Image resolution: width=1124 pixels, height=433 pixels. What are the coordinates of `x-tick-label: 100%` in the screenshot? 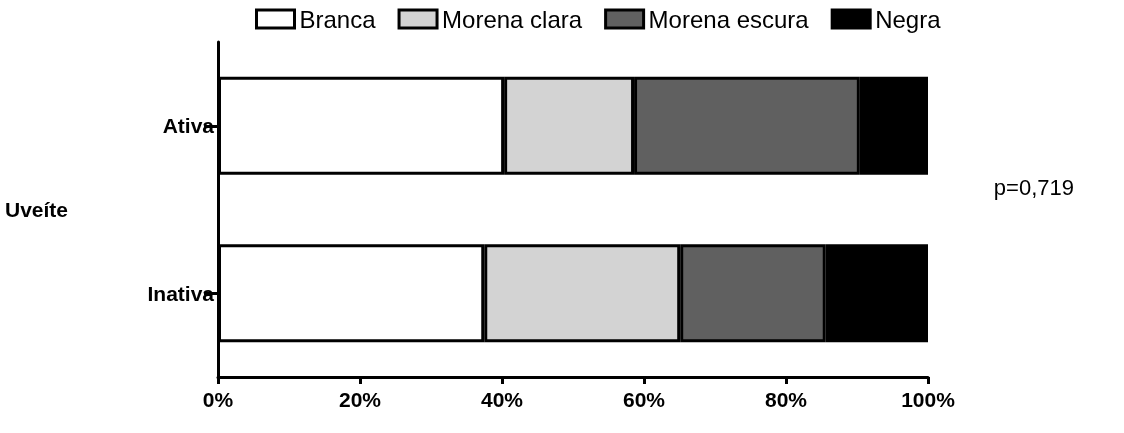 It's located at (928, 399).